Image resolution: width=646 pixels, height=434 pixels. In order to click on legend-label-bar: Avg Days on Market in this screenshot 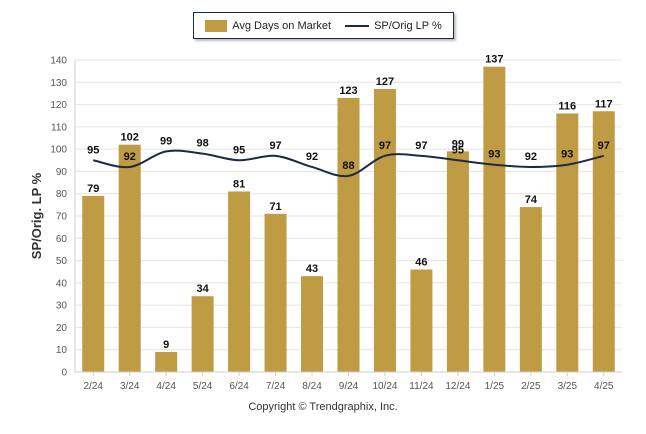, I will do `click(282, 25)`.